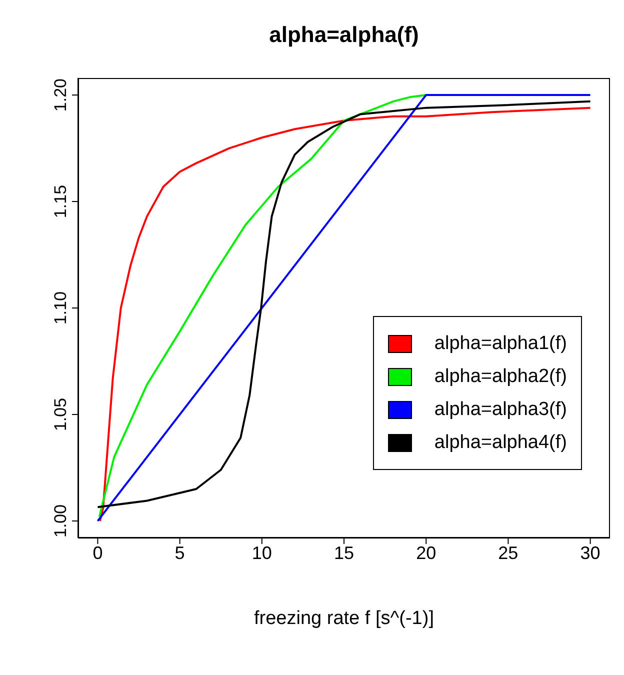  What do you see at coordinates (60, 415) in the screenshot?
I see `y-tick-label: 1.05` at bounding box center [60, 415].